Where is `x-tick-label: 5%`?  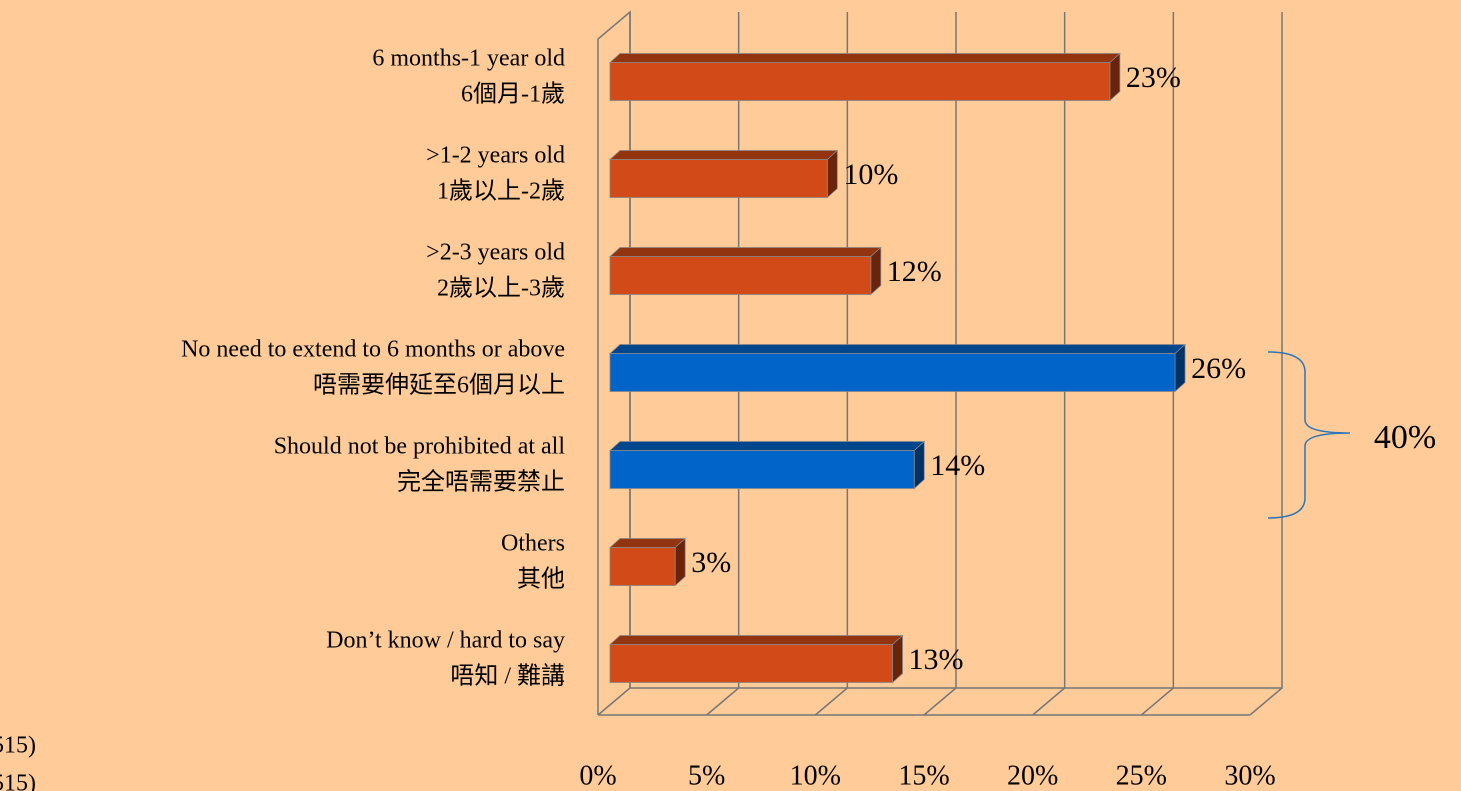 x-tick-label: 5% is located at coordinates (706, 775).